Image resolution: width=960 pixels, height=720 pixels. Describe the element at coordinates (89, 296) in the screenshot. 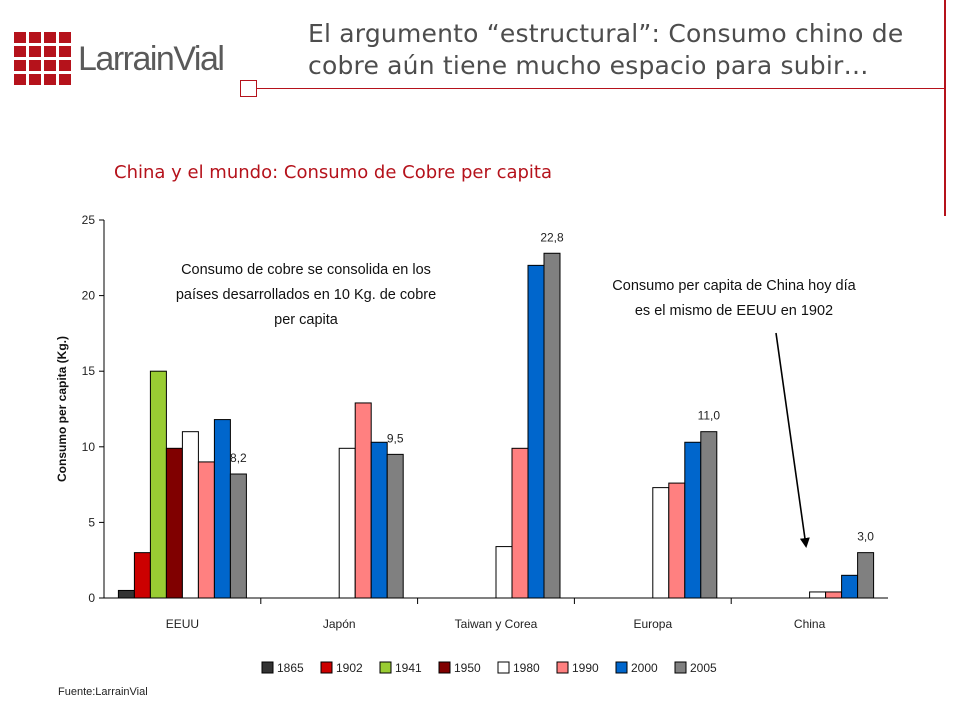

I see `y-tick-label: 20` at that location.